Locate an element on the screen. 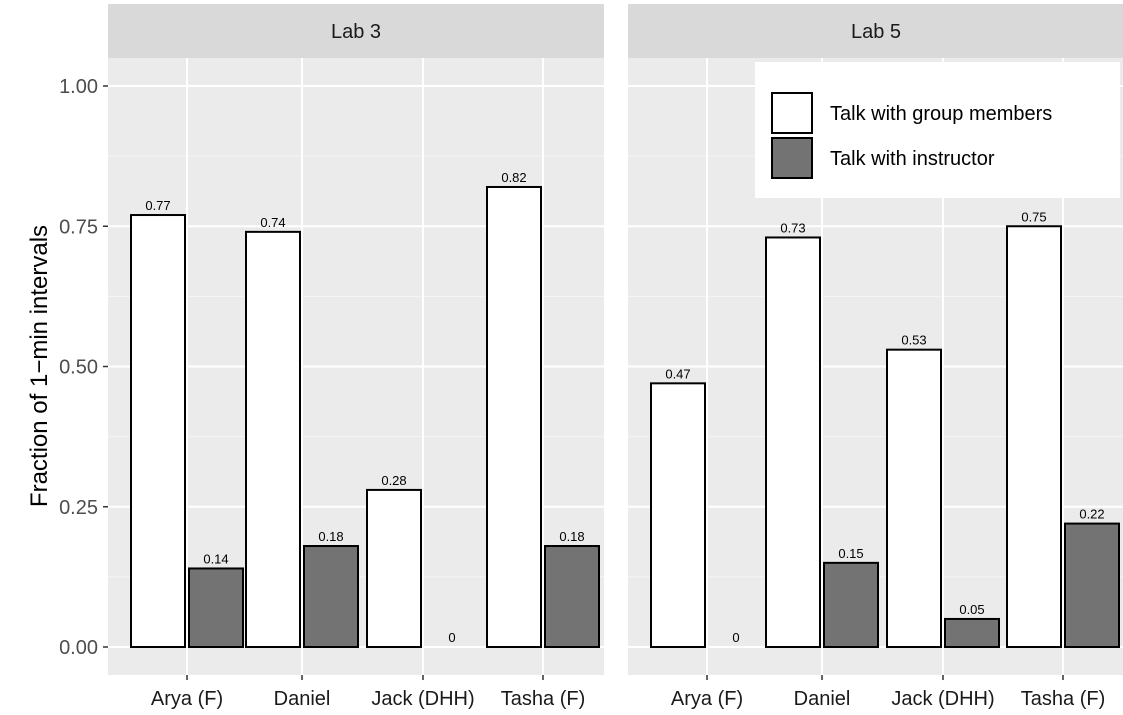 The image size is (1123, 715). bar-value-label: 0.22 is located at coordinates (1091, 514).